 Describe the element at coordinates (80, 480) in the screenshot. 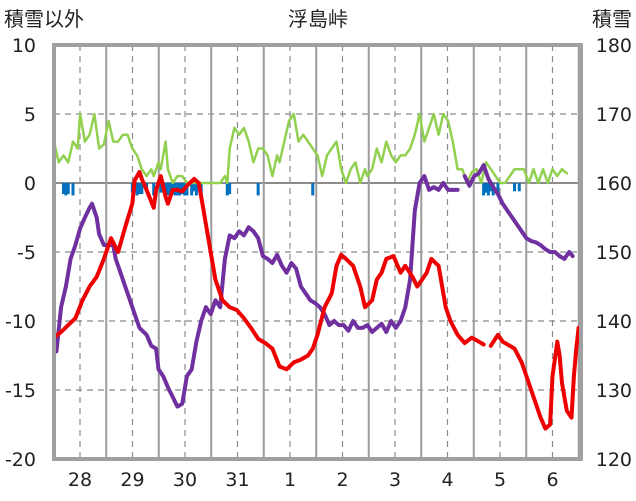

I see `x-tick-label: 28` at that location.